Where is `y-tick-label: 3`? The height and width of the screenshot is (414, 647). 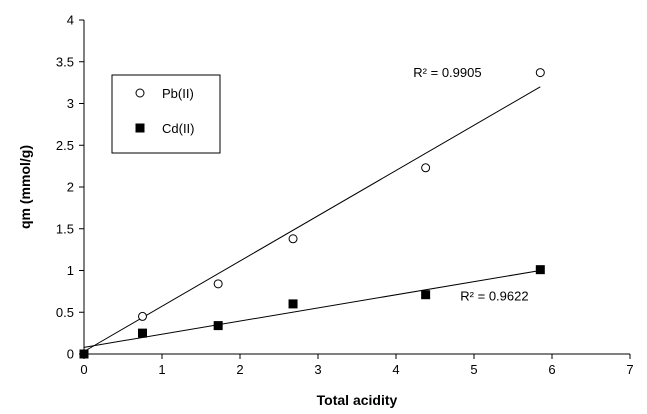
y-tick-label: 3 is located at coordinates (70, 103).